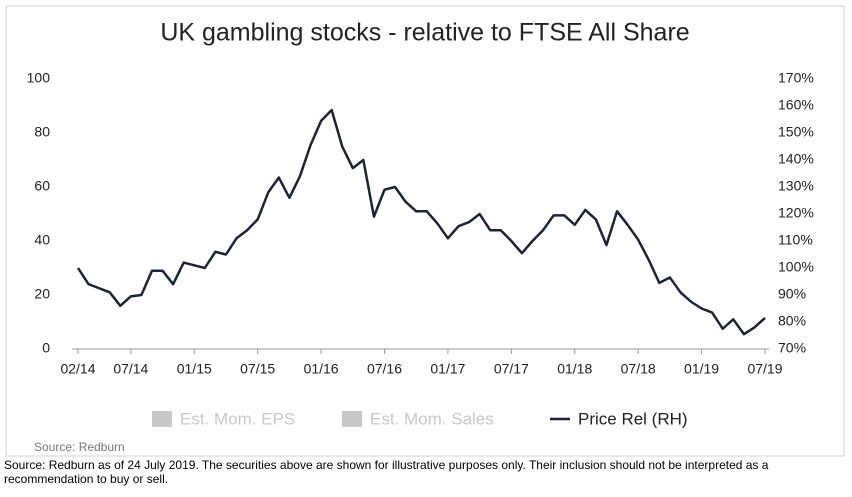 Image resolution: width=852 pixels, height=497 pixels. Describe the element at coordinates (792, 294) in the screenshot. I see `y2-tick-label: 90%` at that location.